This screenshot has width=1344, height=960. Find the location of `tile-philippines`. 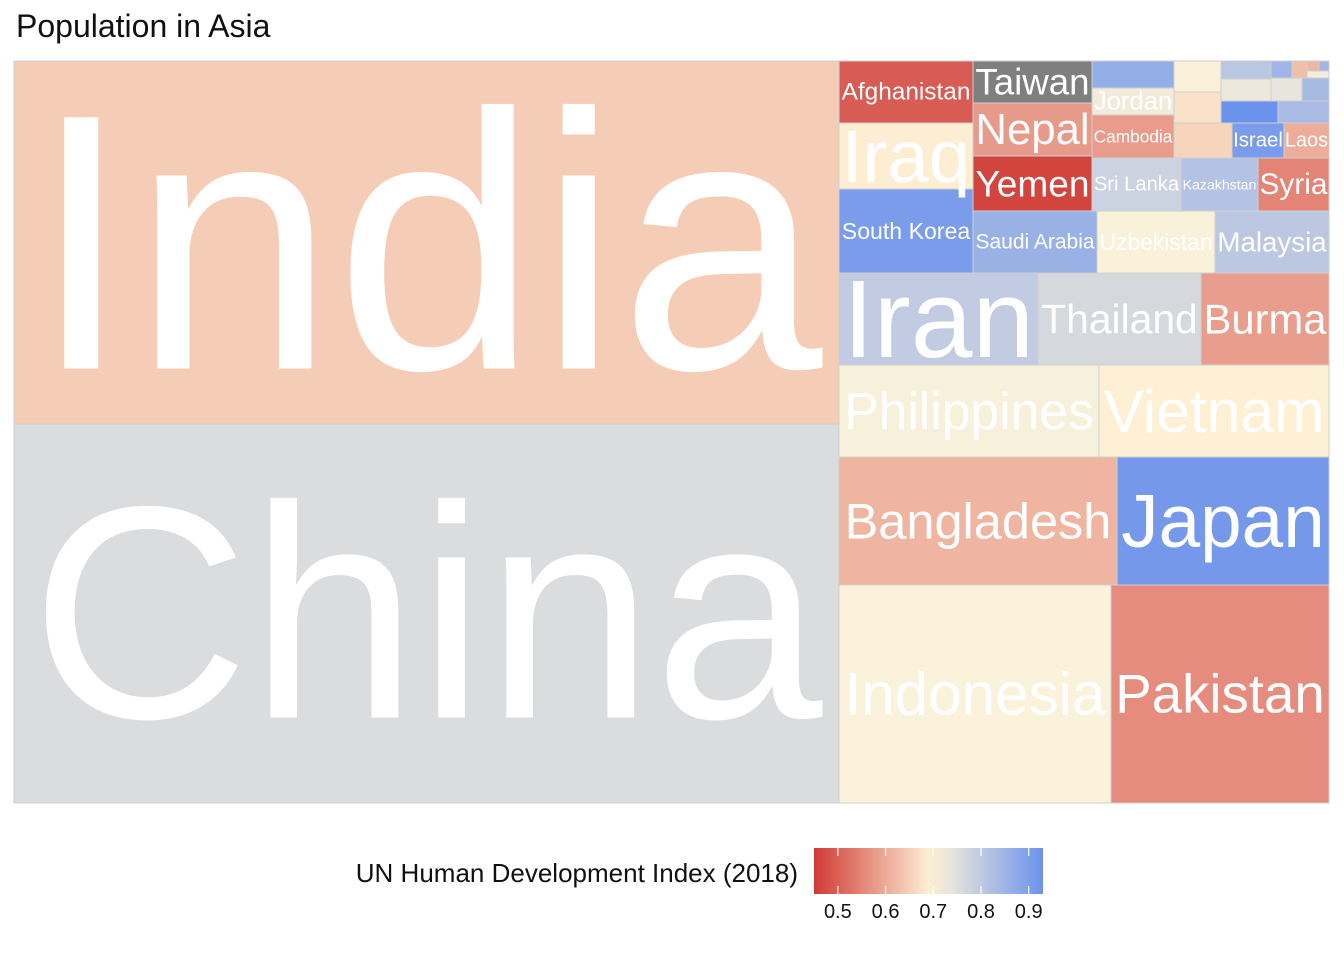

tile-philippines is located at coordinates (969, 411).